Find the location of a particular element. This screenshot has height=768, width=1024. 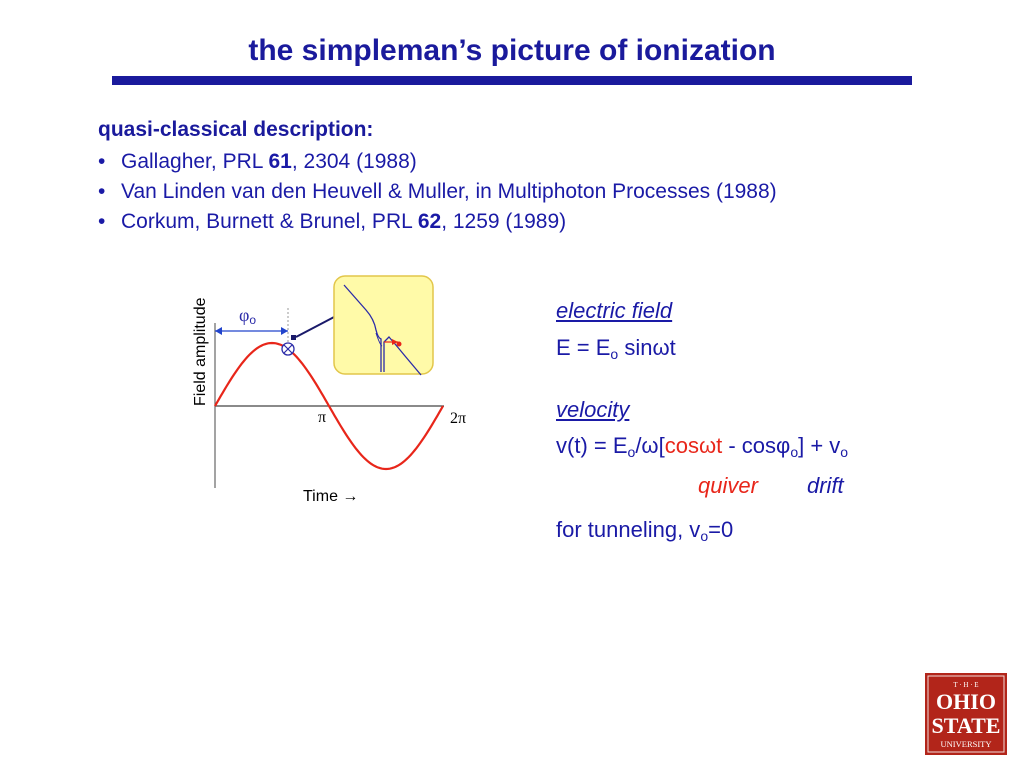

drift-label: drift is located at coordinates (825, 485).